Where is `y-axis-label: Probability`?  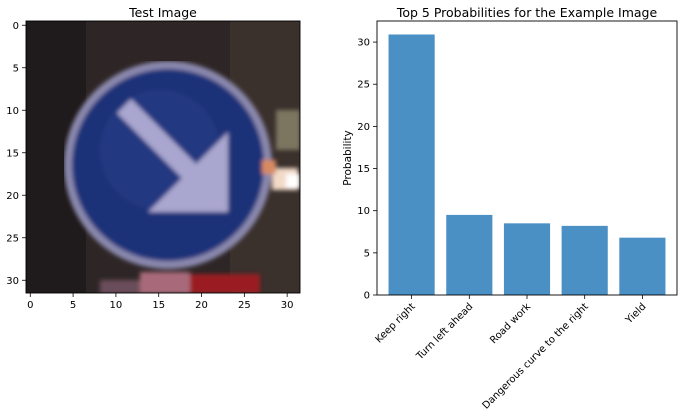 y-axis-label: Probability is located at coordinates (348, 158).